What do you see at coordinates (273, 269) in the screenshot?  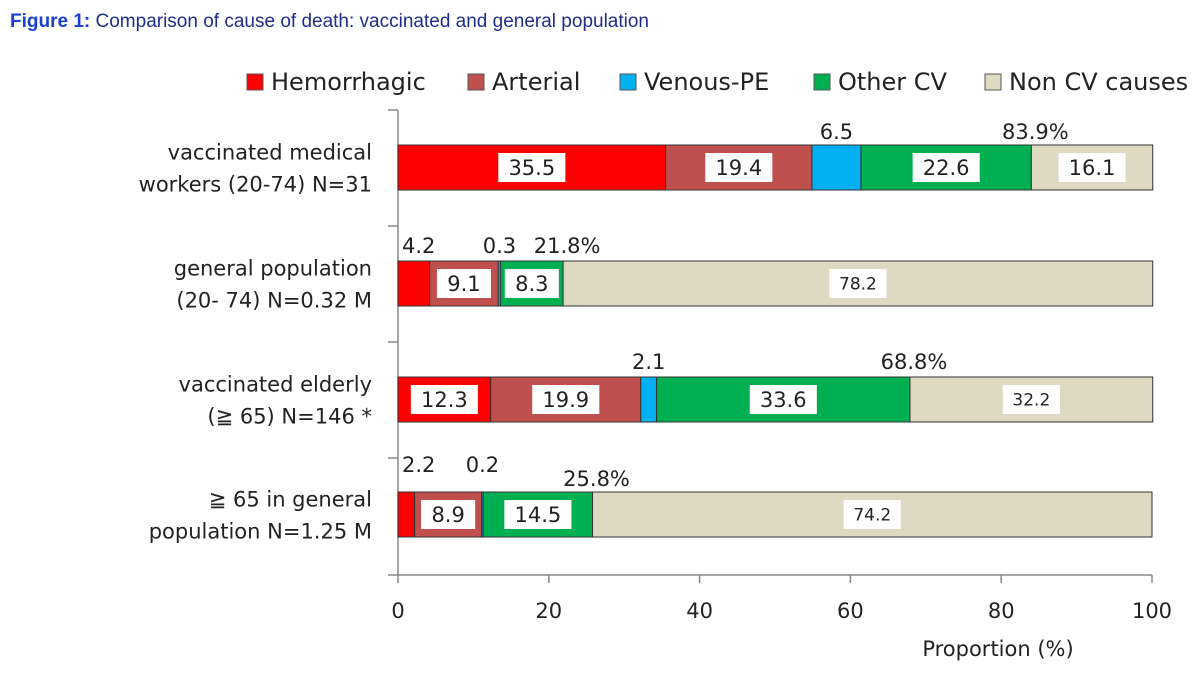 I see `category-label-1-0: general population` at bounding box center [273, 269].